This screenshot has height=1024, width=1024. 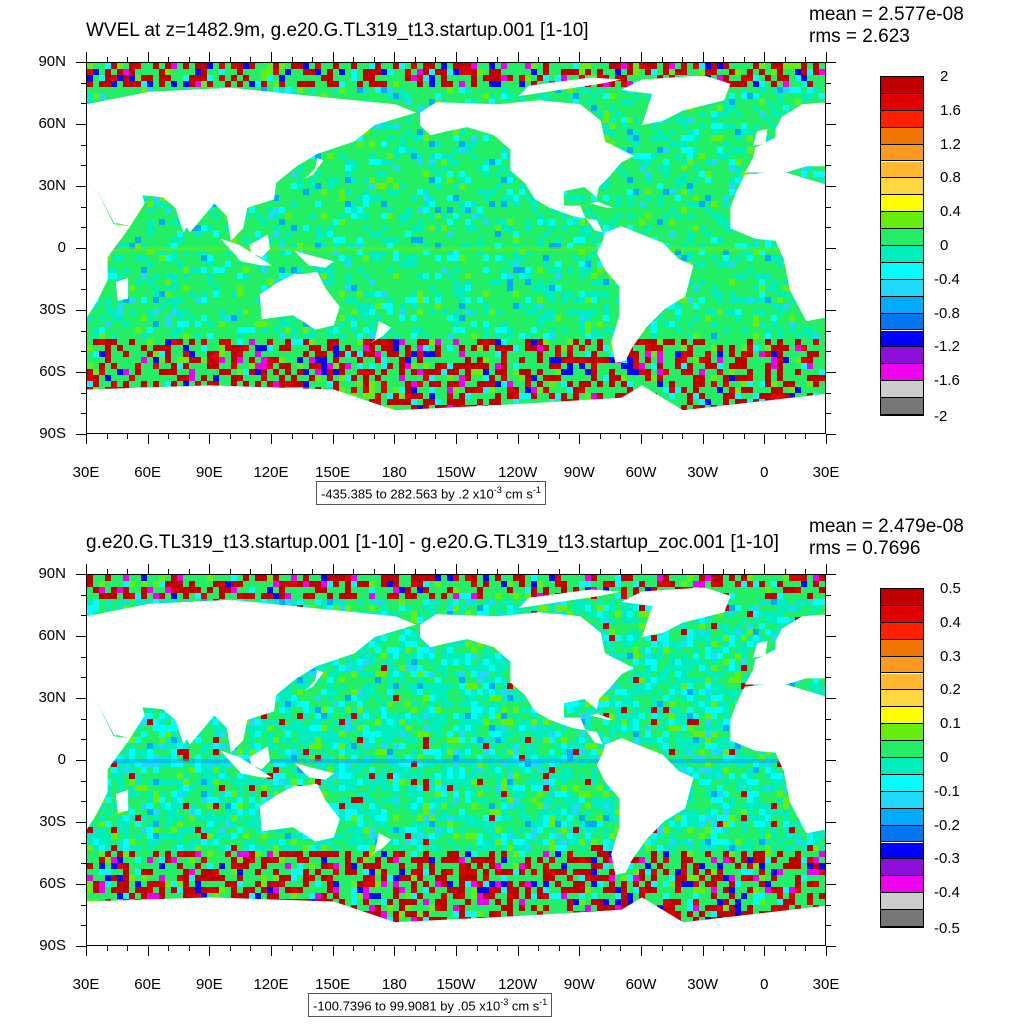 I want to click on range-text: -100.7396 to 99.9081 by .05 x10, so click(x=407, y=1006).